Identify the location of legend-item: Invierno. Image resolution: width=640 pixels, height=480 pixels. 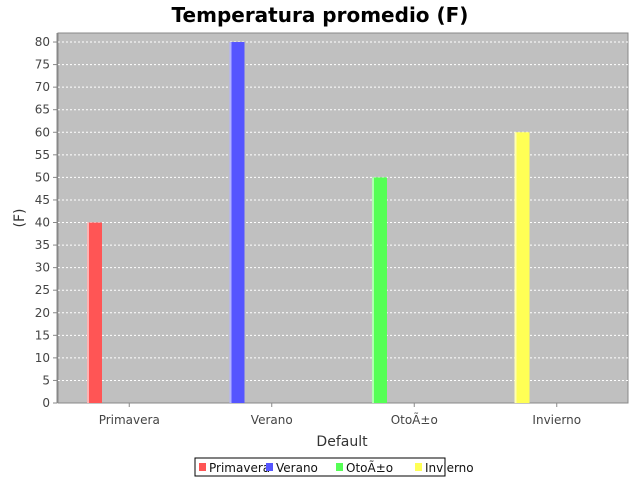
(444, 468).